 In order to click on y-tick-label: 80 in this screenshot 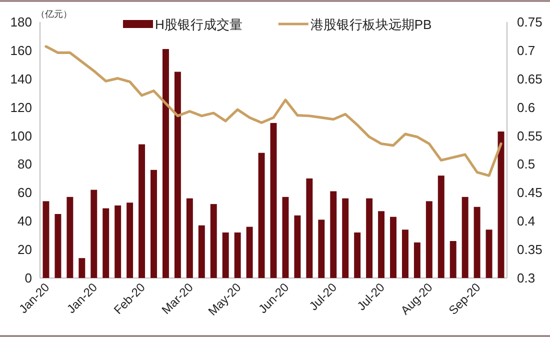, I will do `click(25, 164)`.